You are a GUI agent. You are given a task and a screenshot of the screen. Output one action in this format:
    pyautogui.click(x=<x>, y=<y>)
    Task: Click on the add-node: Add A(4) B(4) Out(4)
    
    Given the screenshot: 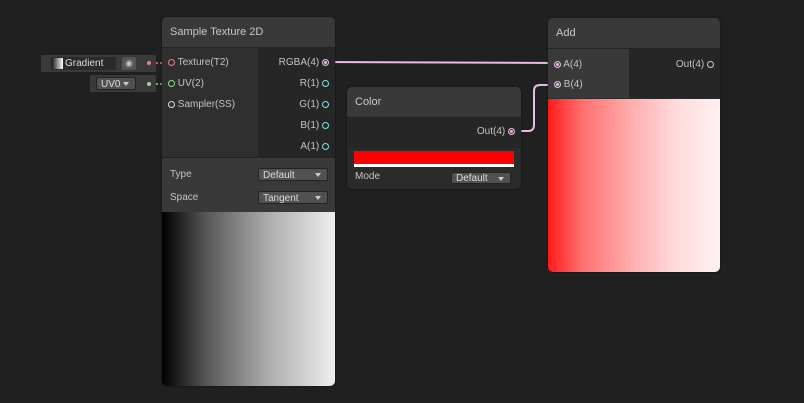 What is the action you would take?
    pyautogui.click(x=634, y=145)
    